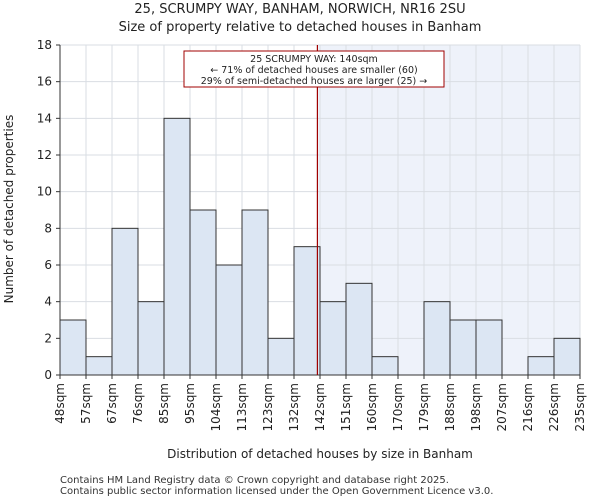  I want to click on bar-67sqm, so click(125, 301).